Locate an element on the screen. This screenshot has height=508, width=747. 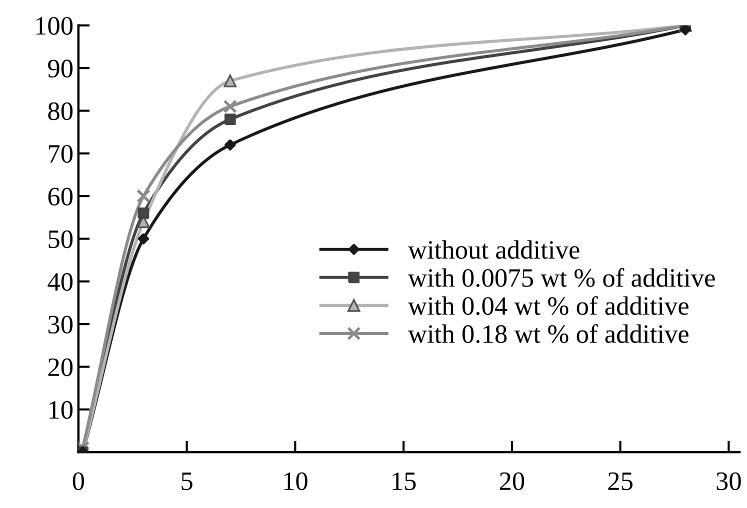
y-tick-label: 30 is located at coordinates (60, 325).